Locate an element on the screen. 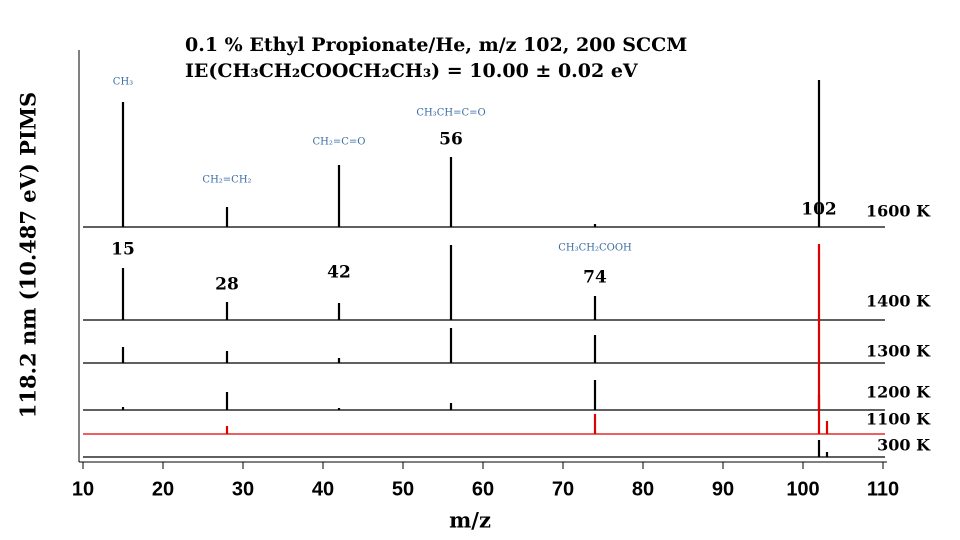 The image size is (960, 540). species-label: CH₃ is located at coordinates (123, 82).